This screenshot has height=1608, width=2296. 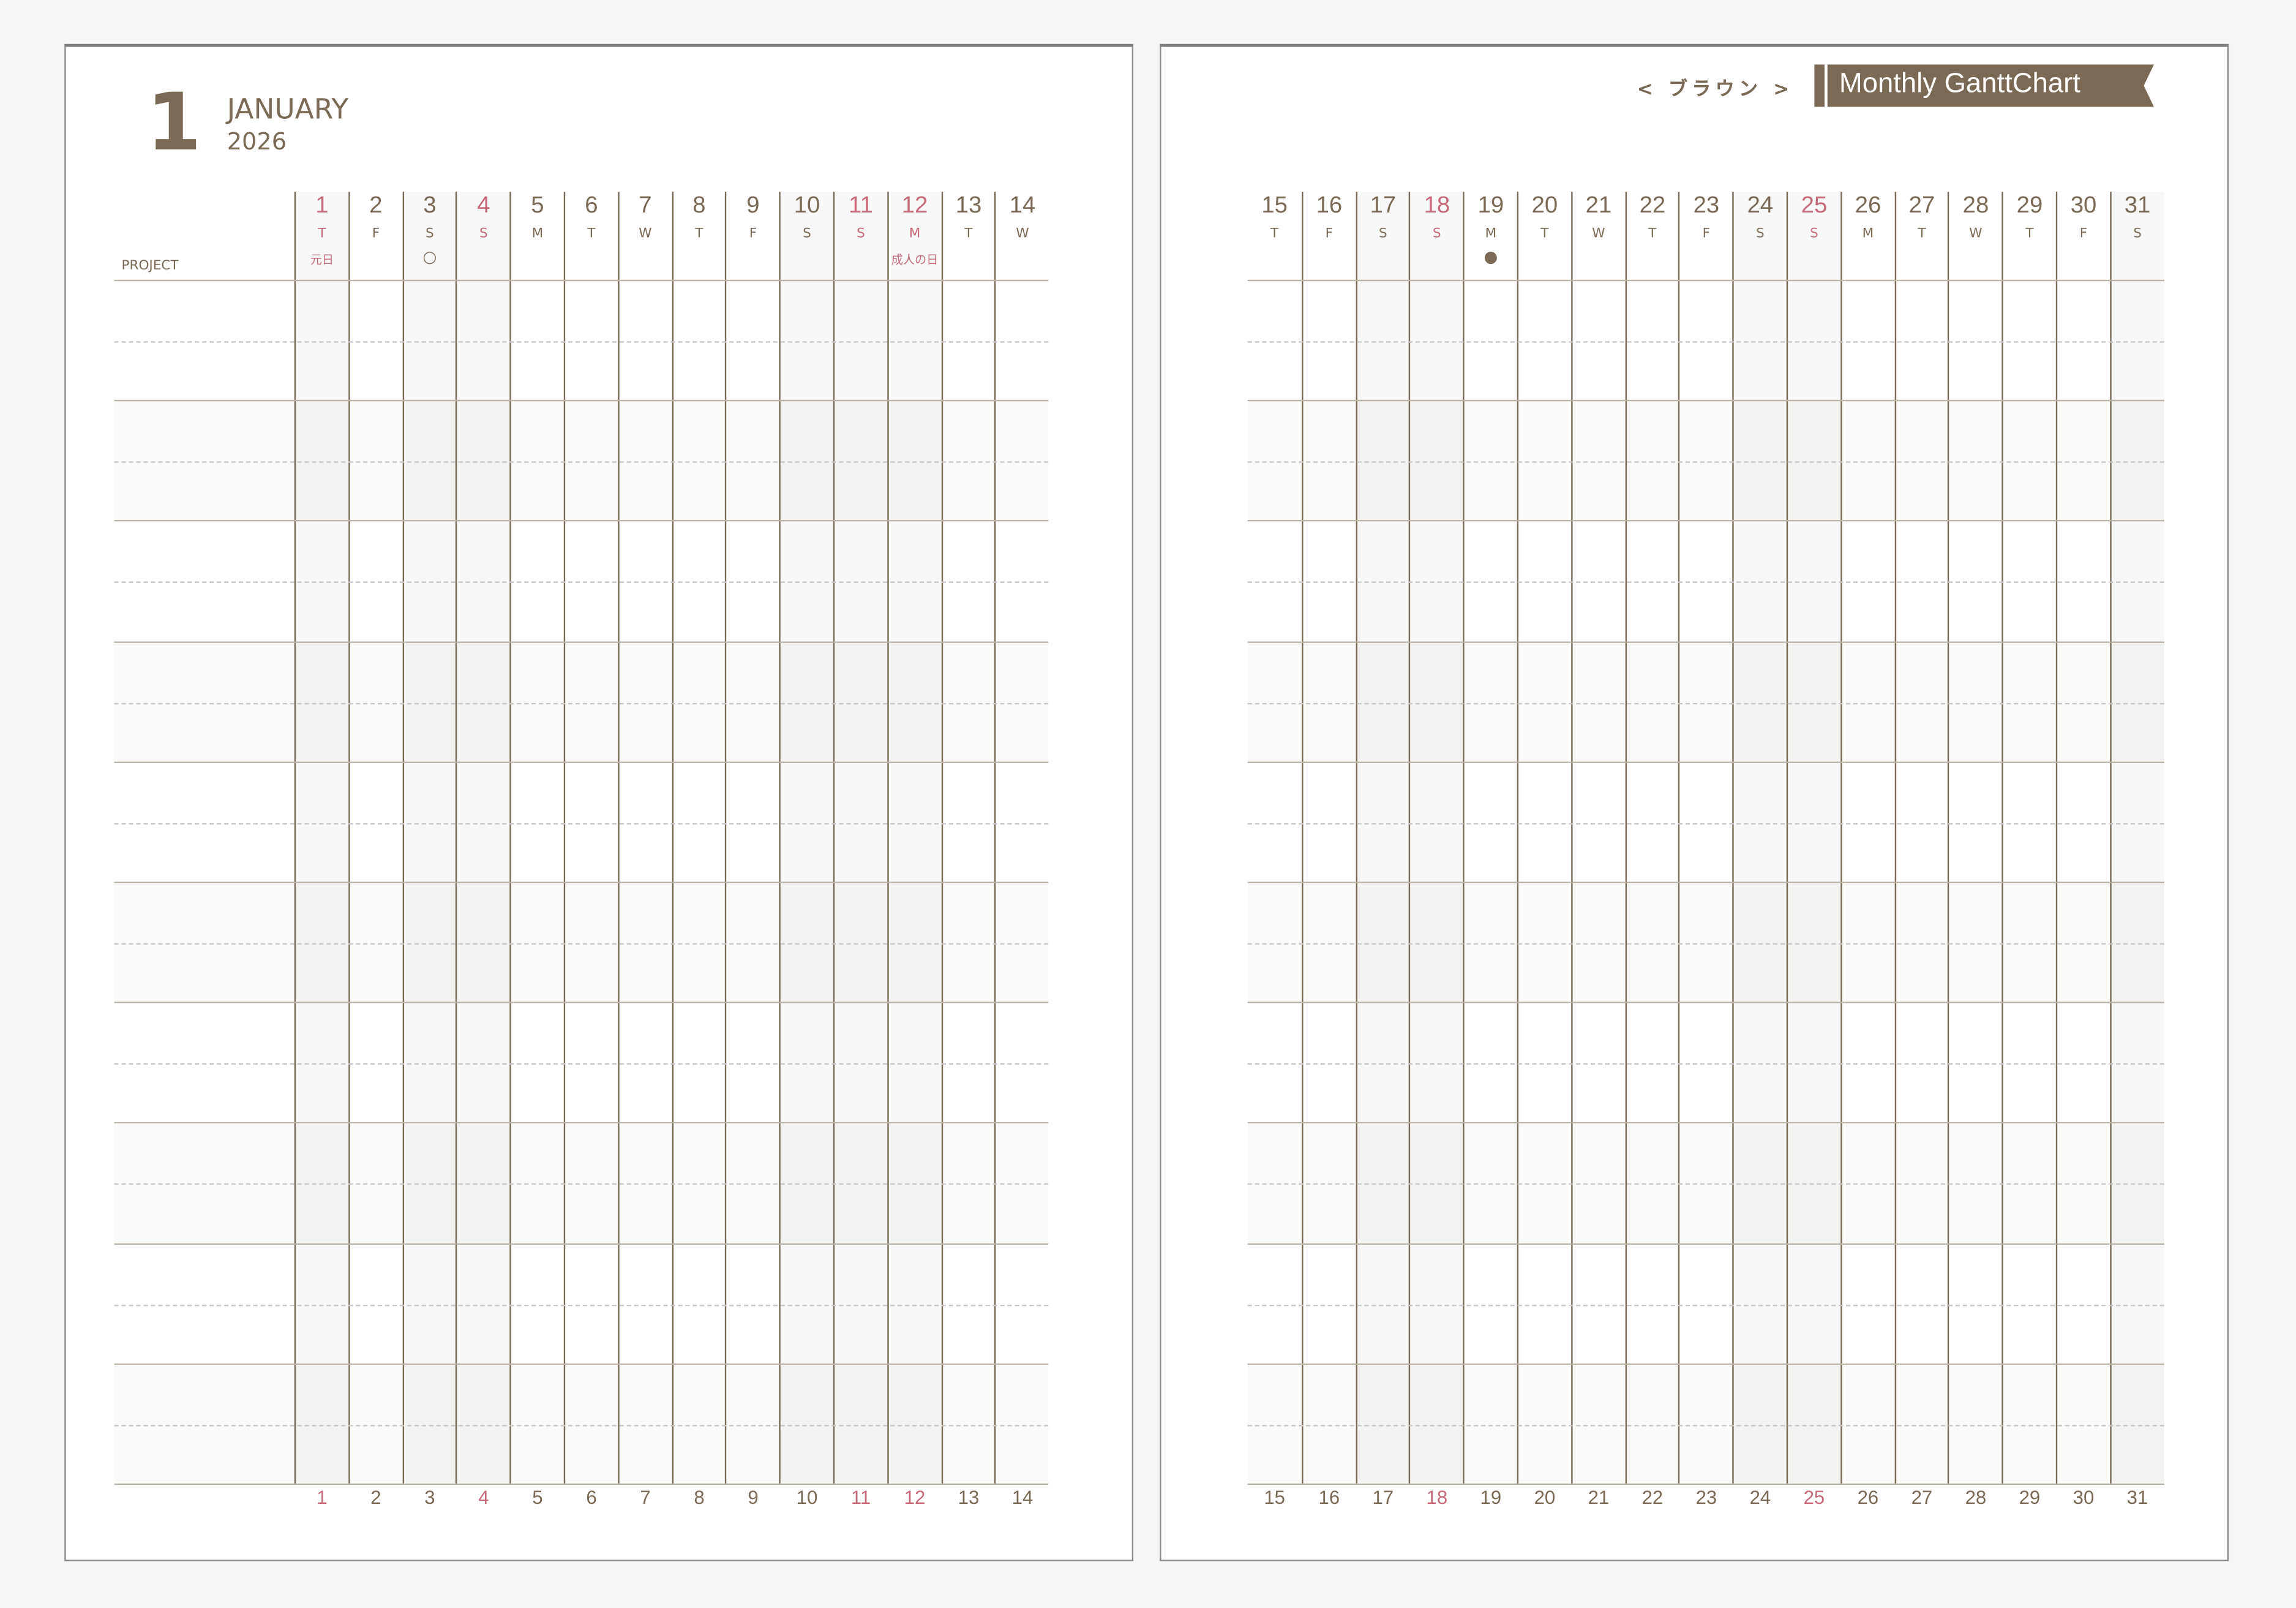 What do you see at coordinates (1490, 850) in the screenshot?
I see `day-column: 19 M ● 19` at bounding box center [1490, 850].